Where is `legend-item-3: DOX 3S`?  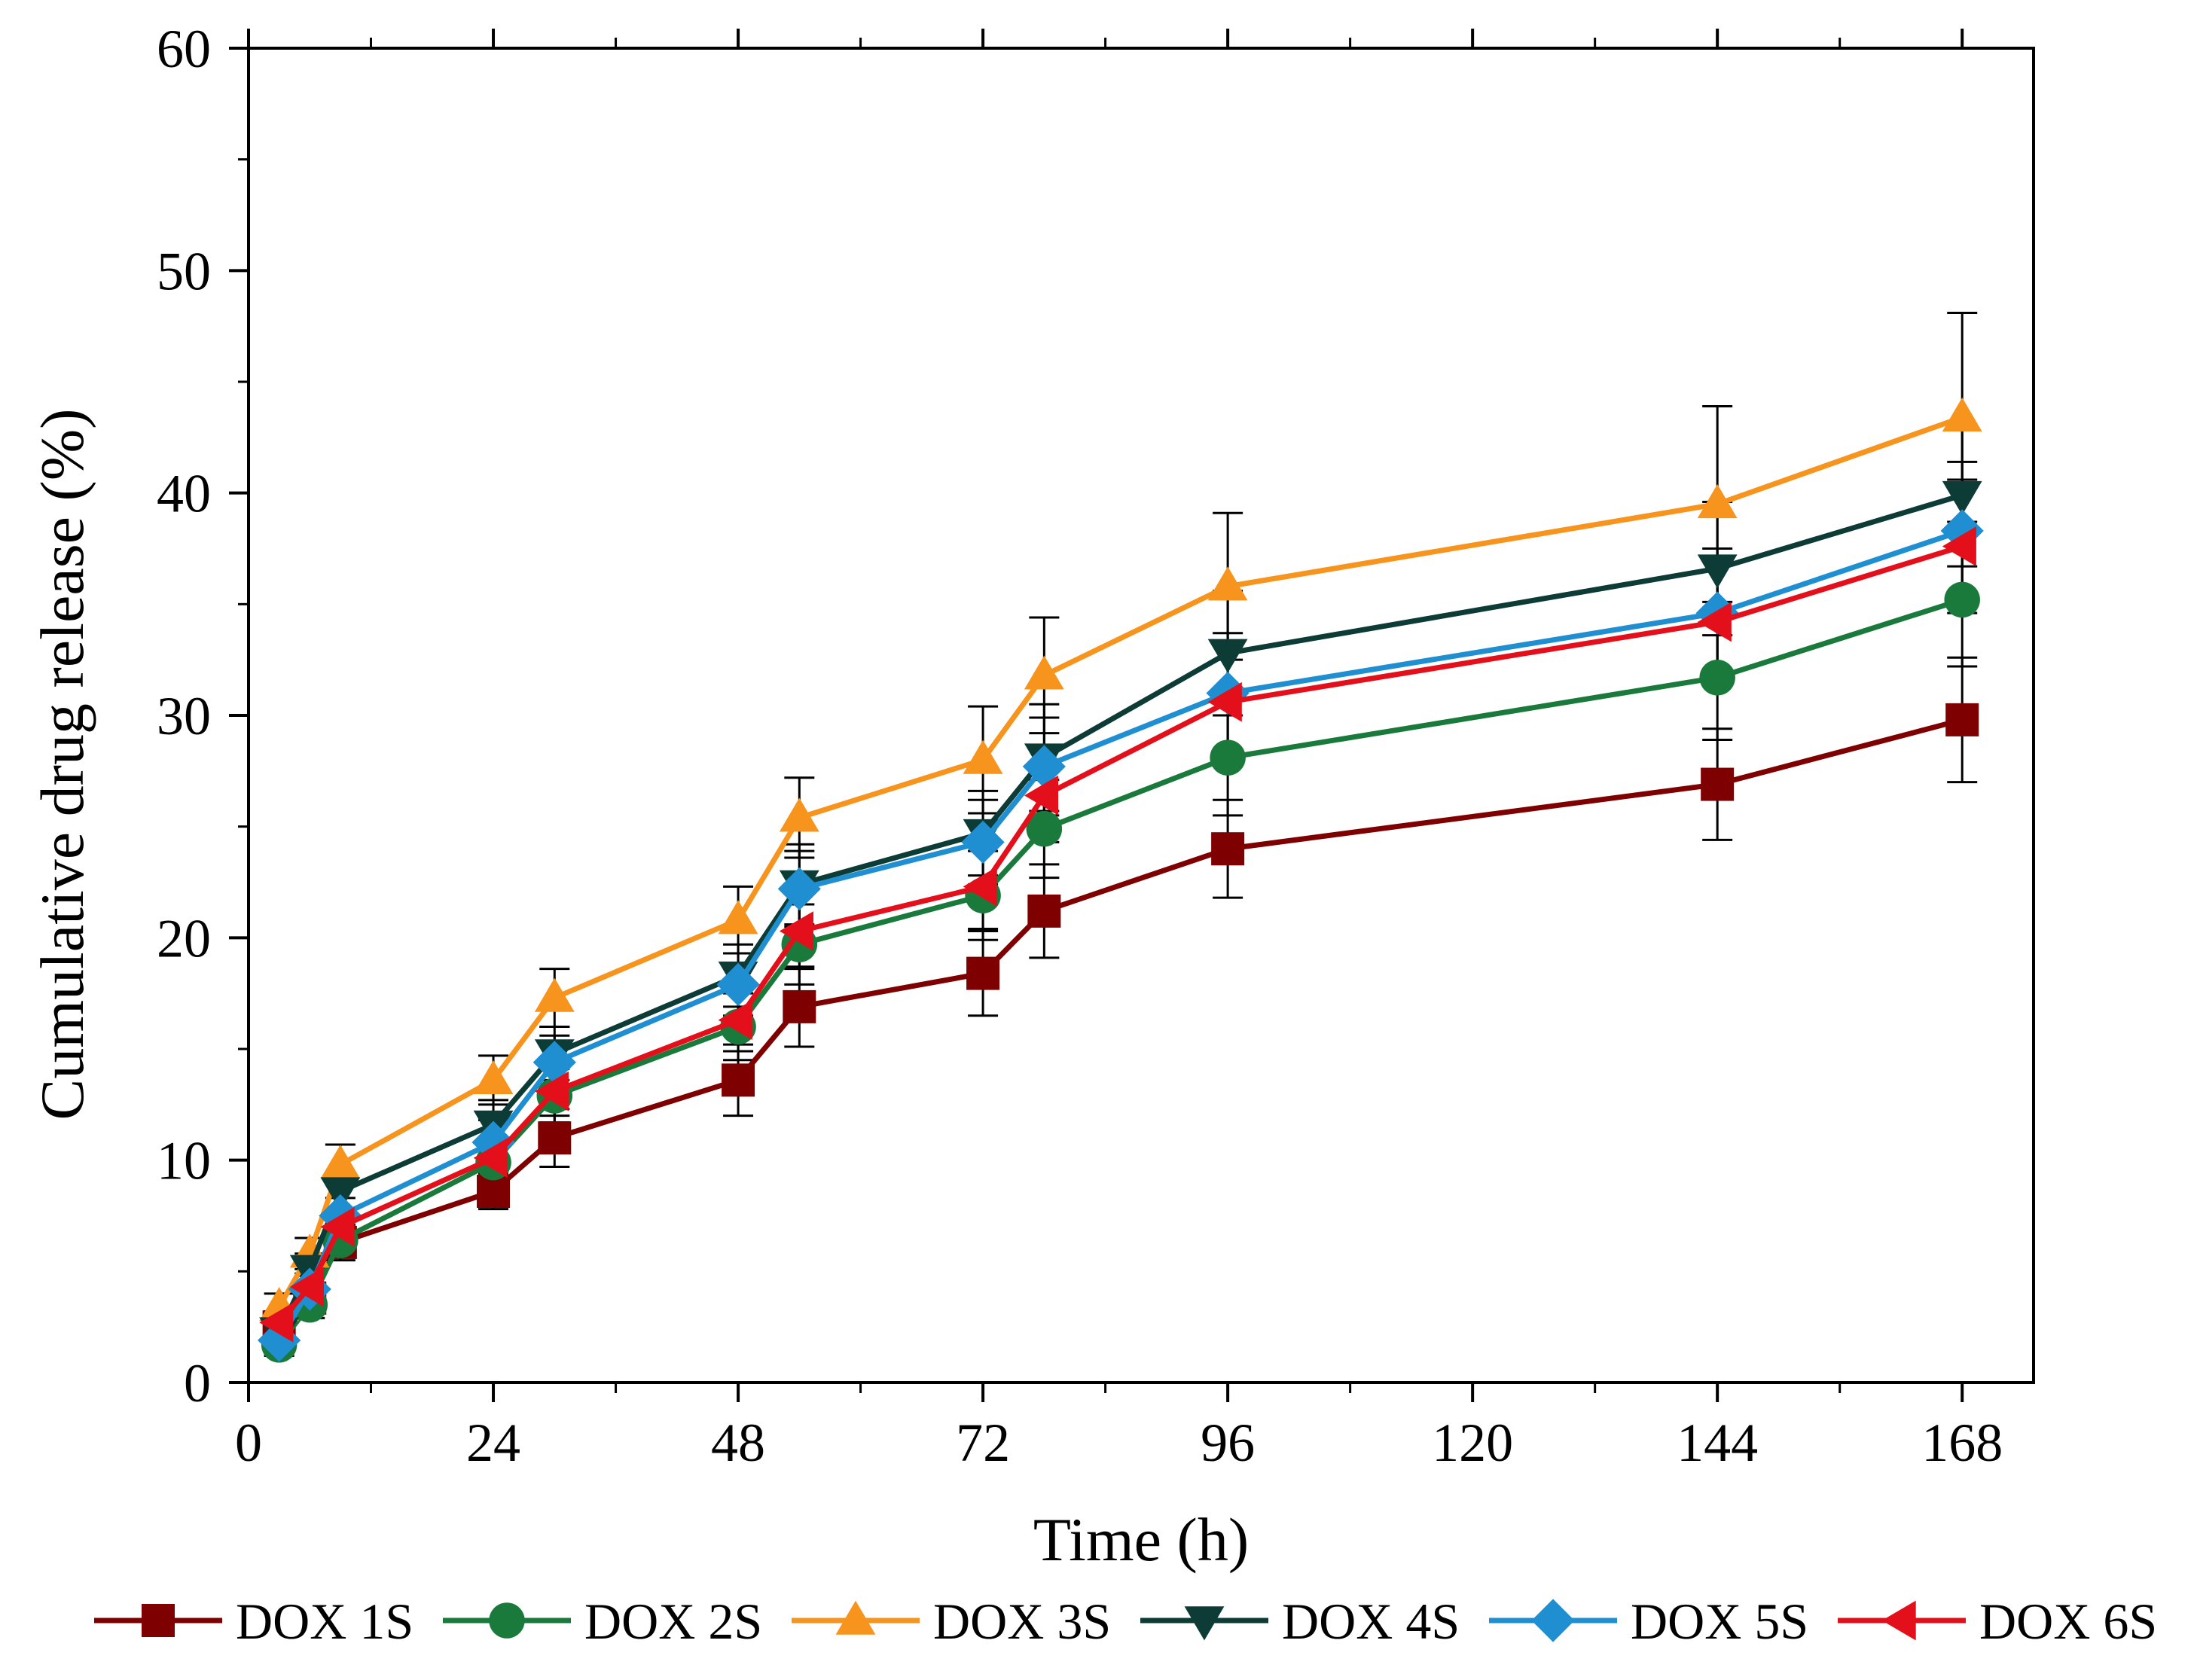
legend-item-3: DOX 3S is located at coordinates (951, 1621).